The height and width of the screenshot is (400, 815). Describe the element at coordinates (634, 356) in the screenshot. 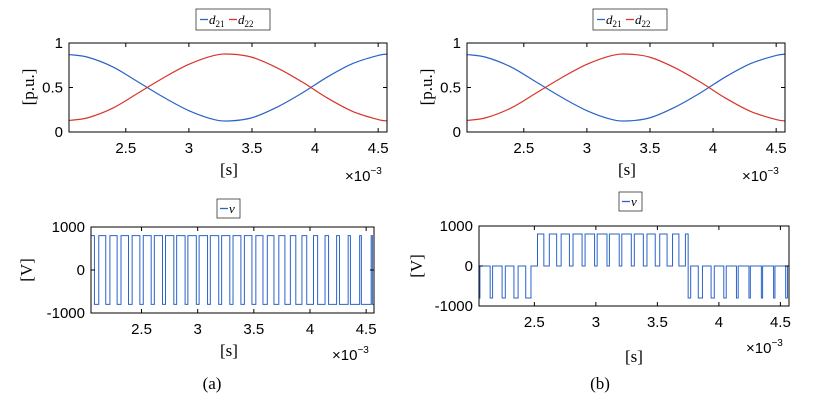

I see `x-axis-label-b-bottom: [s]` at that location.